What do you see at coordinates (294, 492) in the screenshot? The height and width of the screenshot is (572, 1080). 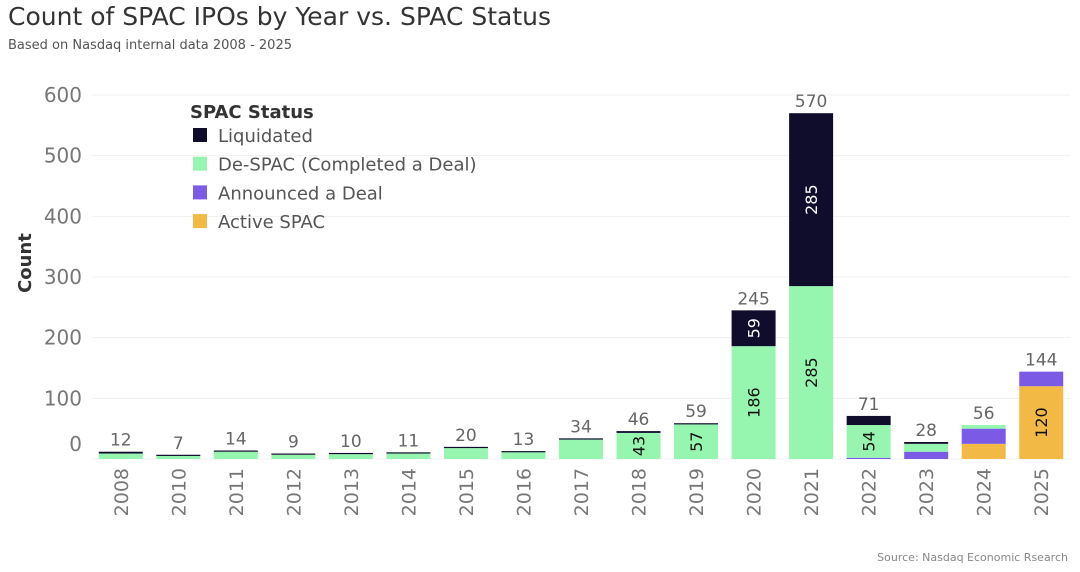 I see `x-tick-label: 2012` at bounding box center [294, 492].